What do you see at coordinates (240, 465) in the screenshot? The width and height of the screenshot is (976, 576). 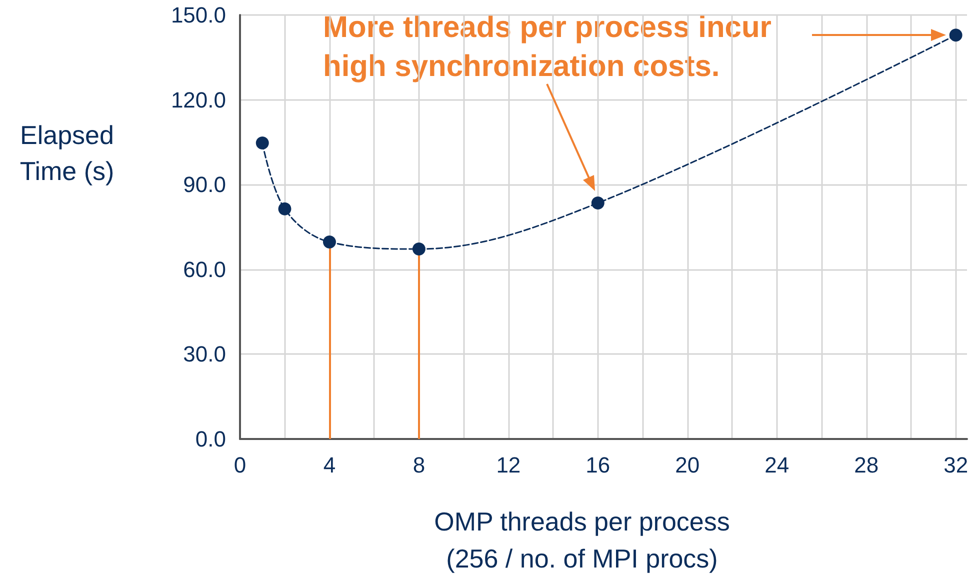 I see `x-tick-label: 0` at bounding box center [240, 465].